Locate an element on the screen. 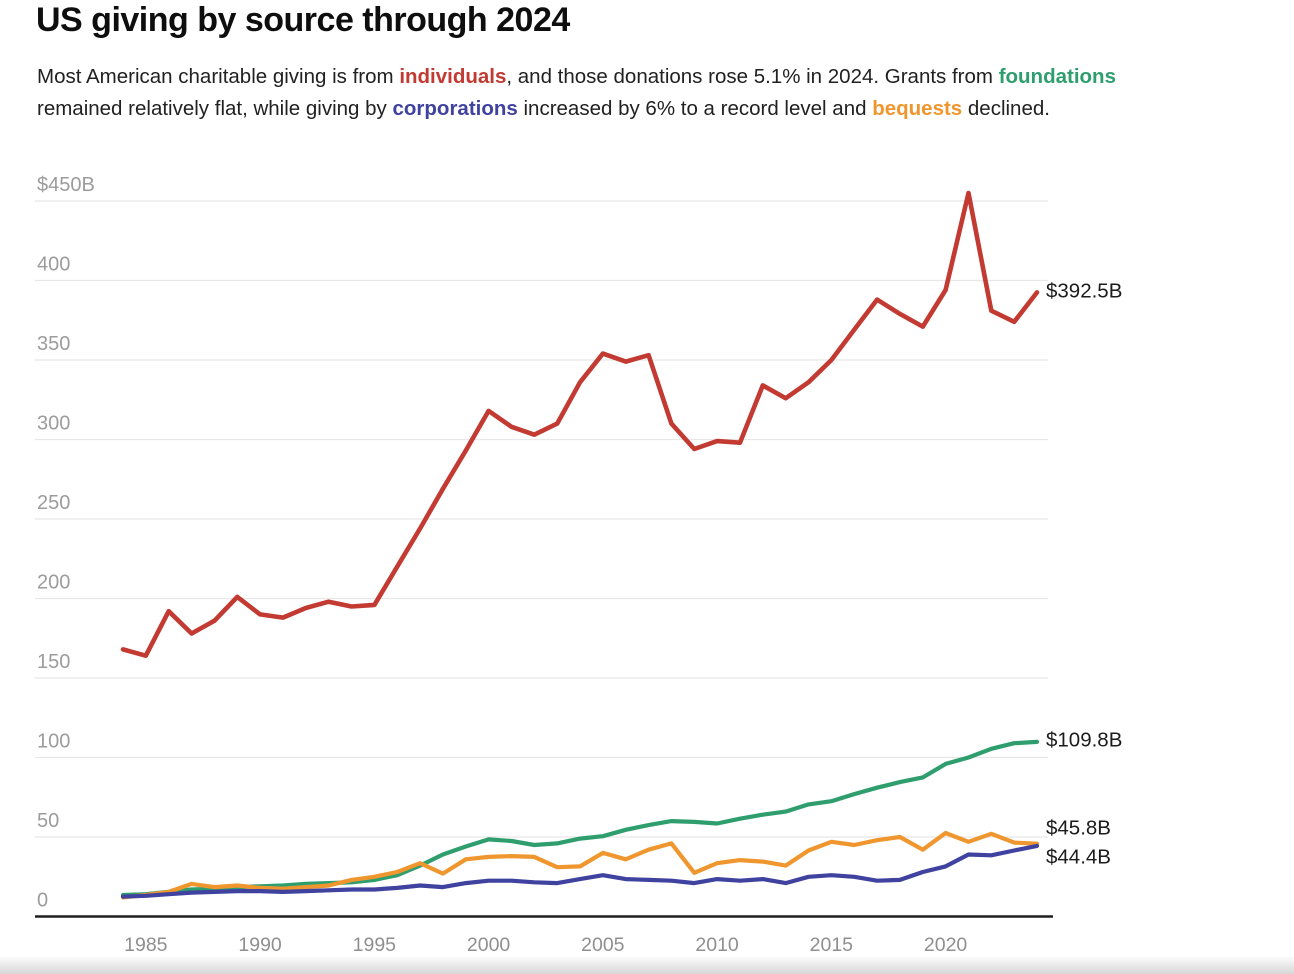 This screenshot has height=974, width=1294. bottom-edge-band is located at coordinates (647, 965).